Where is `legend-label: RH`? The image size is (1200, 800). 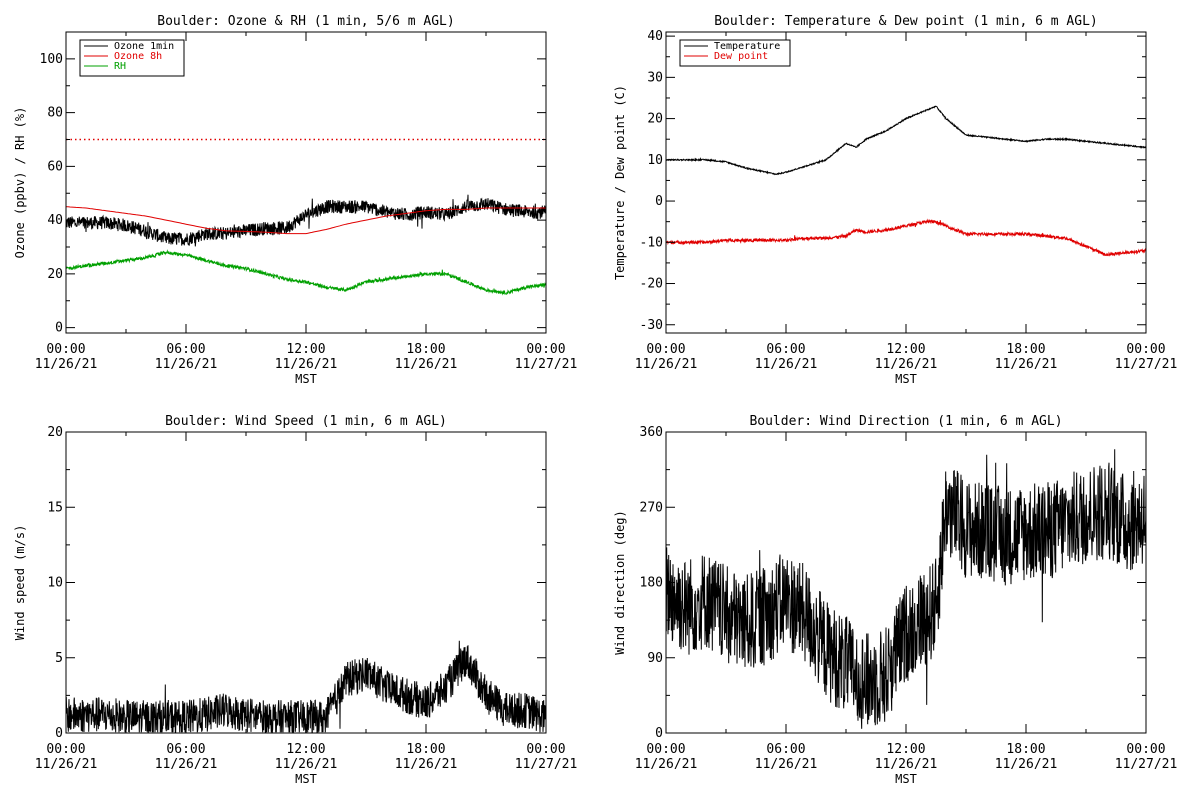
legend-label: RH is located at coordinates (120, 66).